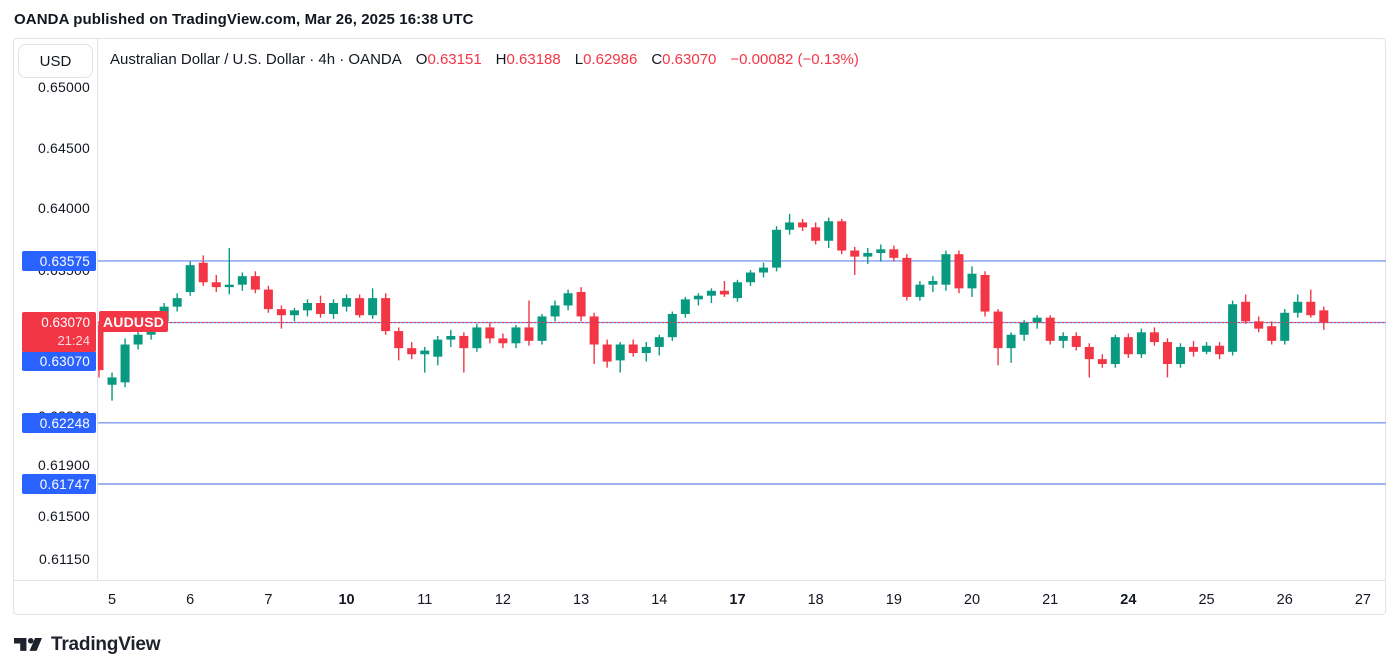 This screenshot has width=1400, height=668. What do you see at coordinates (502, 600) in the screenshot?
I see `time-axis-label: 12` at bounding box center [502, 600].